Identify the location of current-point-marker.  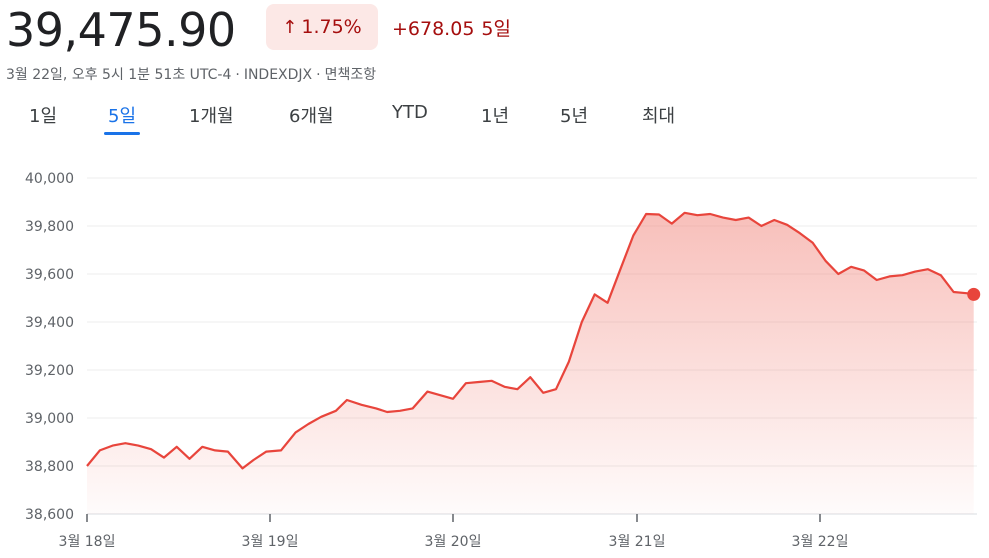
(974, 294).